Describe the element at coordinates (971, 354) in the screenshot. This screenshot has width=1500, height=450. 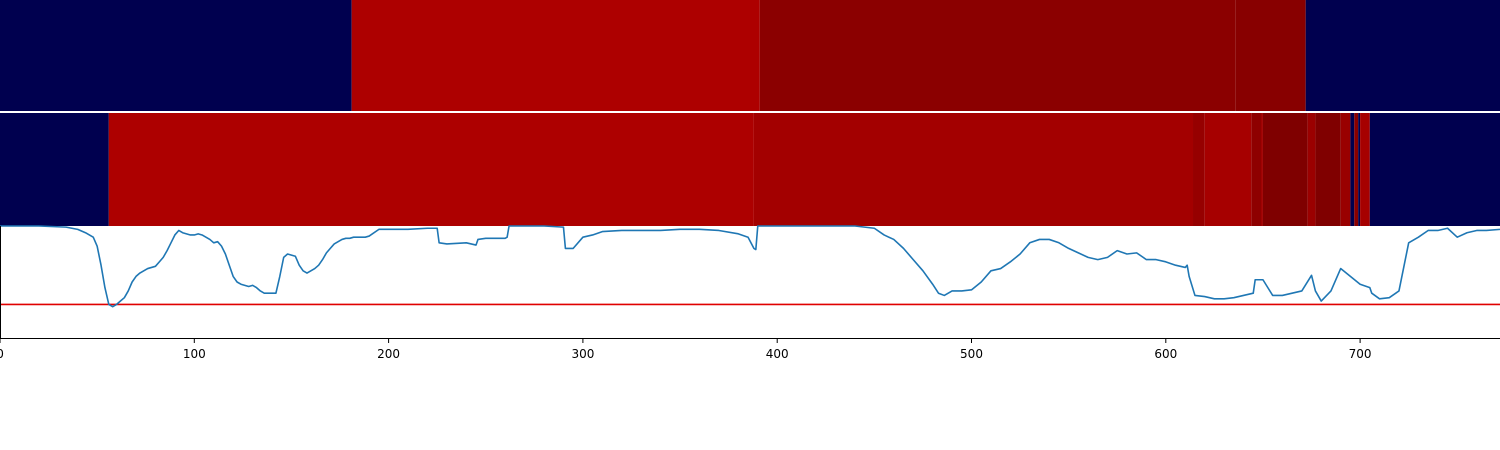
I see `x-tick-label: 500` at that location.